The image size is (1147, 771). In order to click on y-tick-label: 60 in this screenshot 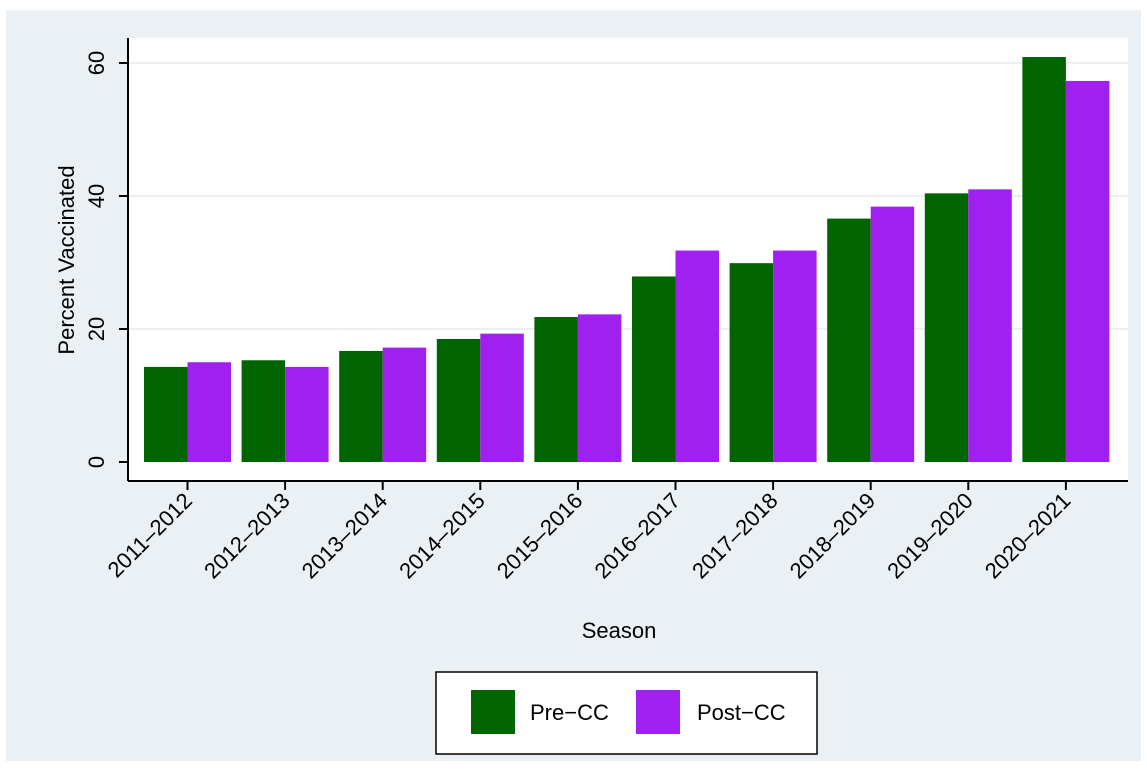, I will do `click(96, 63)`.